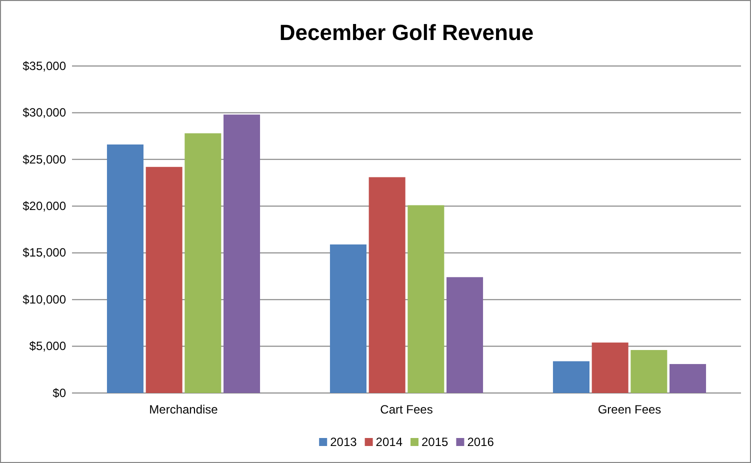  What do you see at coordinates (44, 299) in the screenshot?
I see `y-tick-label: $10,000` at bounding box center [44, 299].